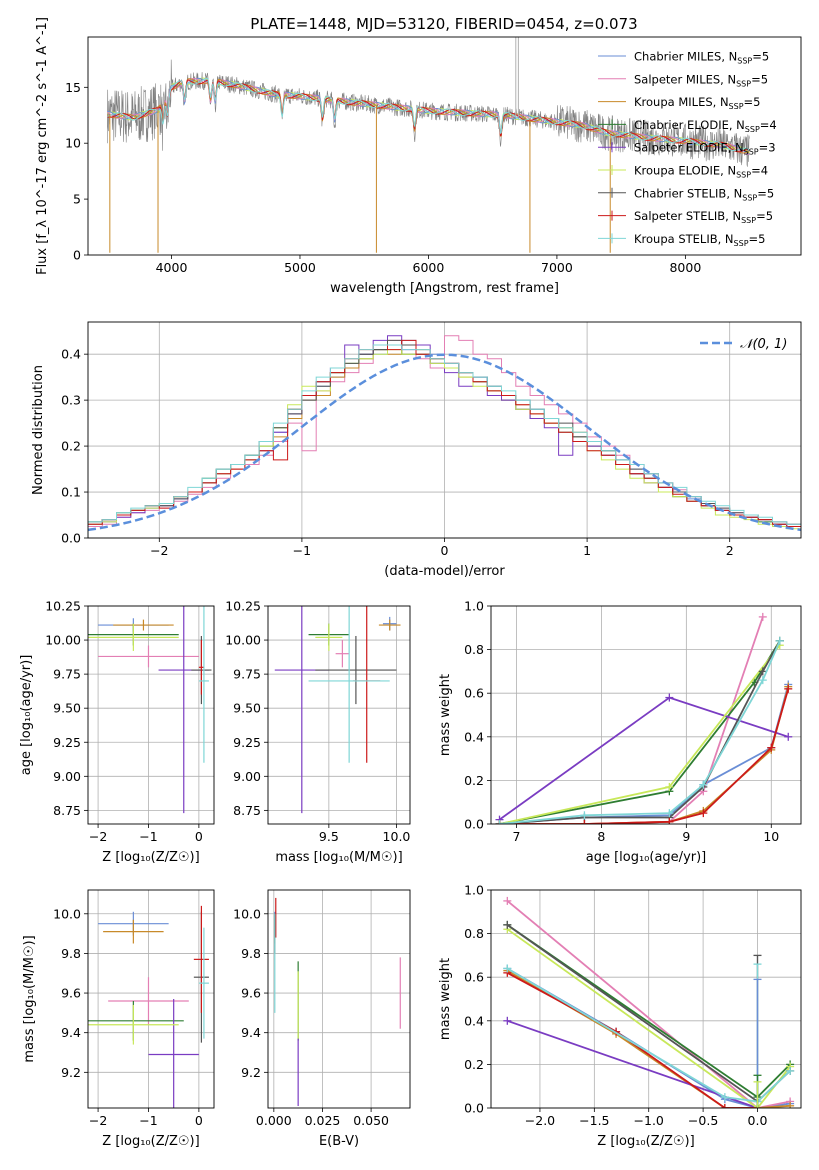  What do you see at coordinates (67, 742) in the screenshot?
I see `y-tick-label: 9.25` at bounding box center [67, 742].